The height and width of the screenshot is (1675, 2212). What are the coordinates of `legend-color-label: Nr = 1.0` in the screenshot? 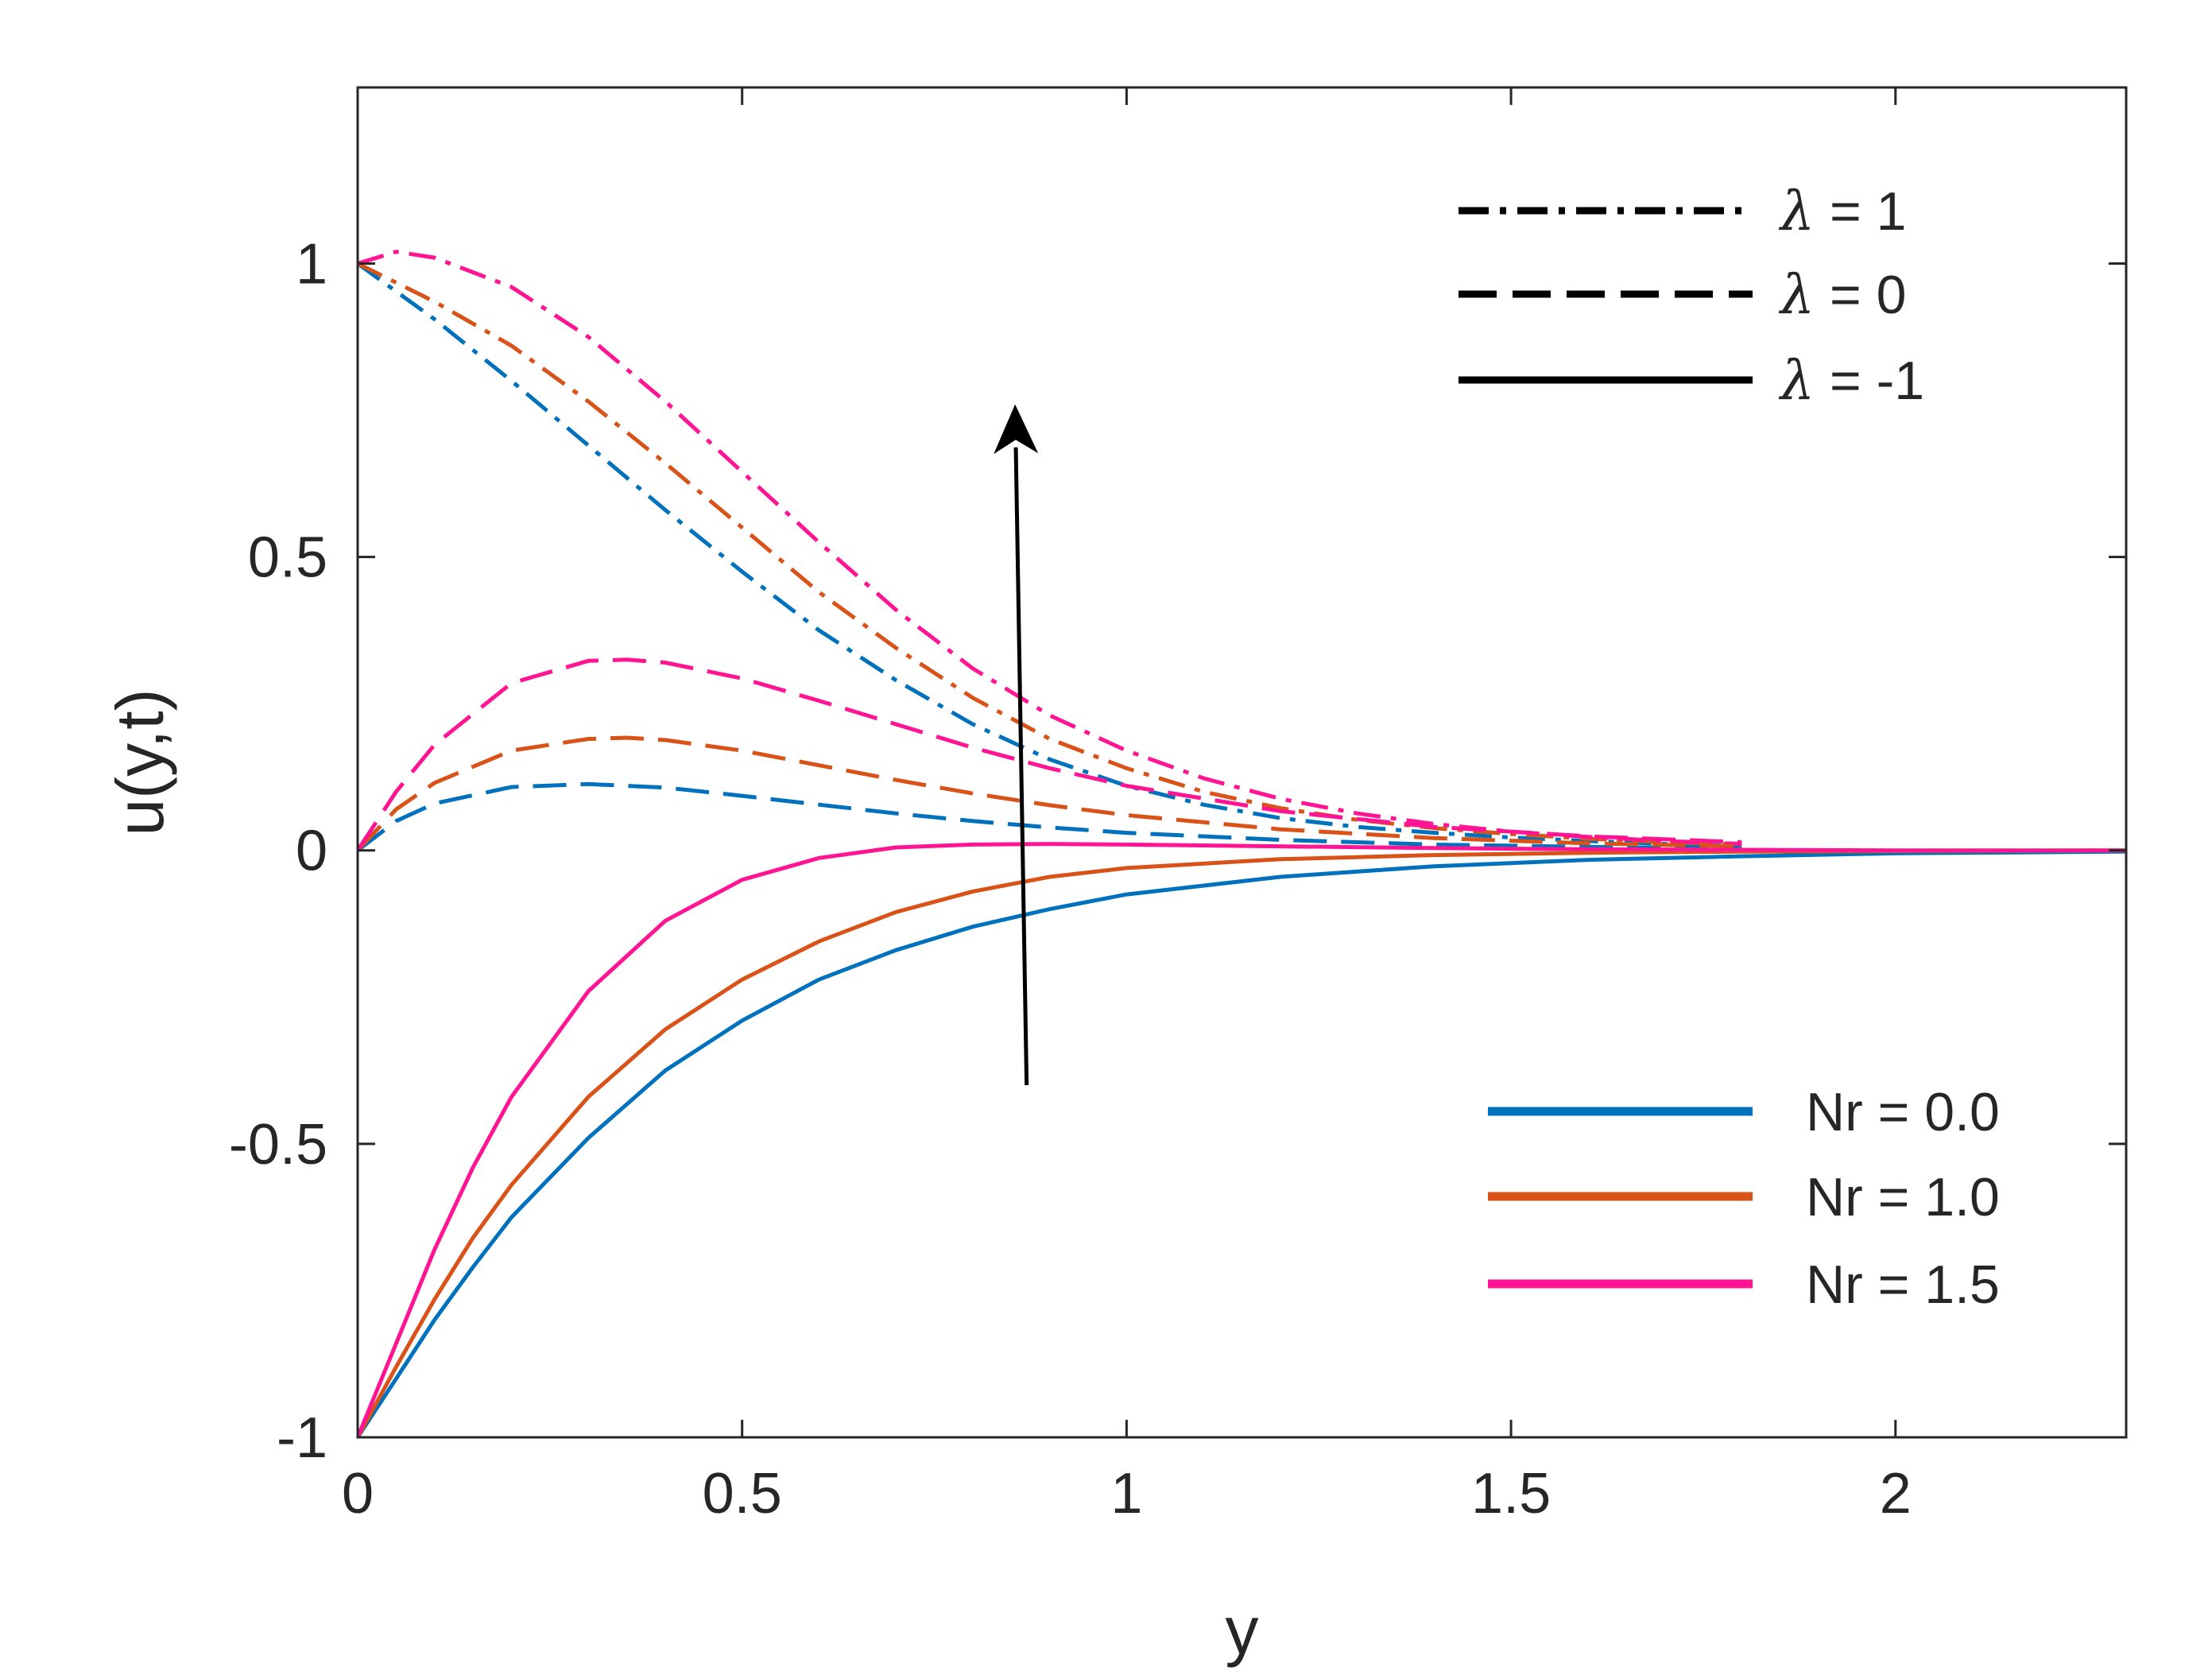 It's located at (1903, 1197).